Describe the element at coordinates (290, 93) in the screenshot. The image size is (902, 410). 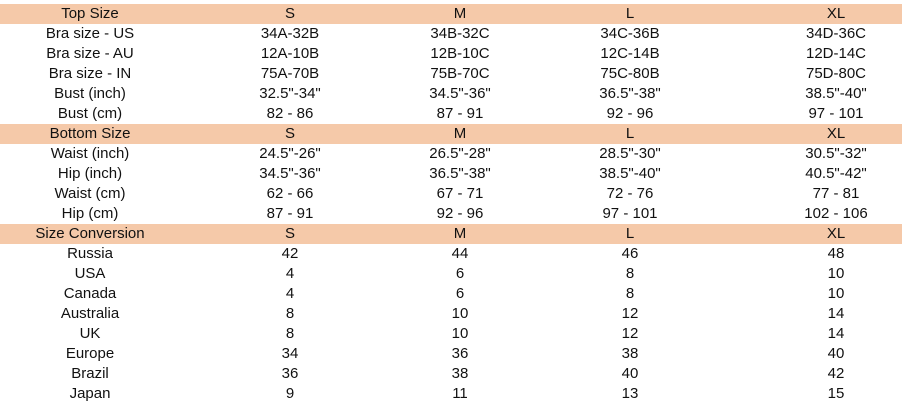
I see `table-cell: 32.5"-34"` at that location.